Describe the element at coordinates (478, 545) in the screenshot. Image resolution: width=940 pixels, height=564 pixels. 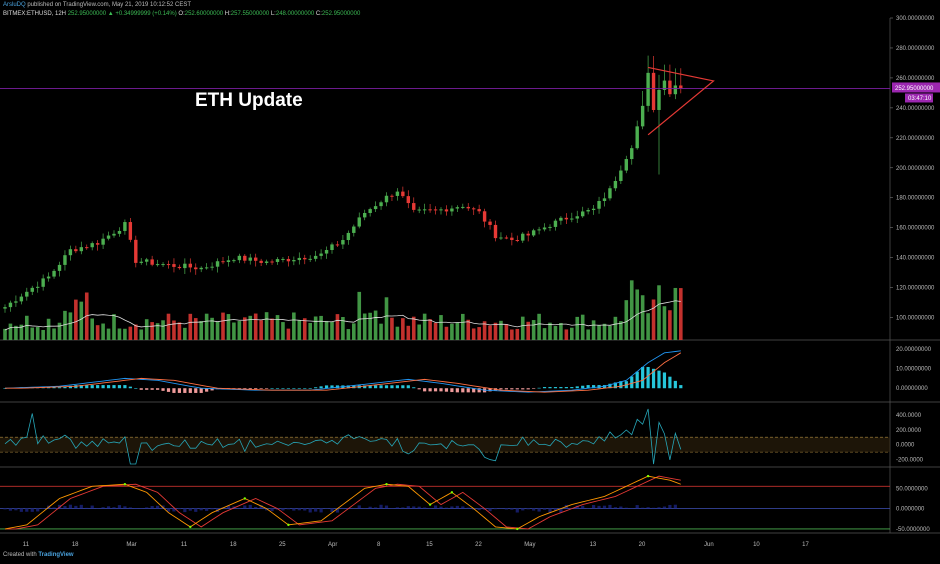
I see `x-tick-label: 22` at that location.